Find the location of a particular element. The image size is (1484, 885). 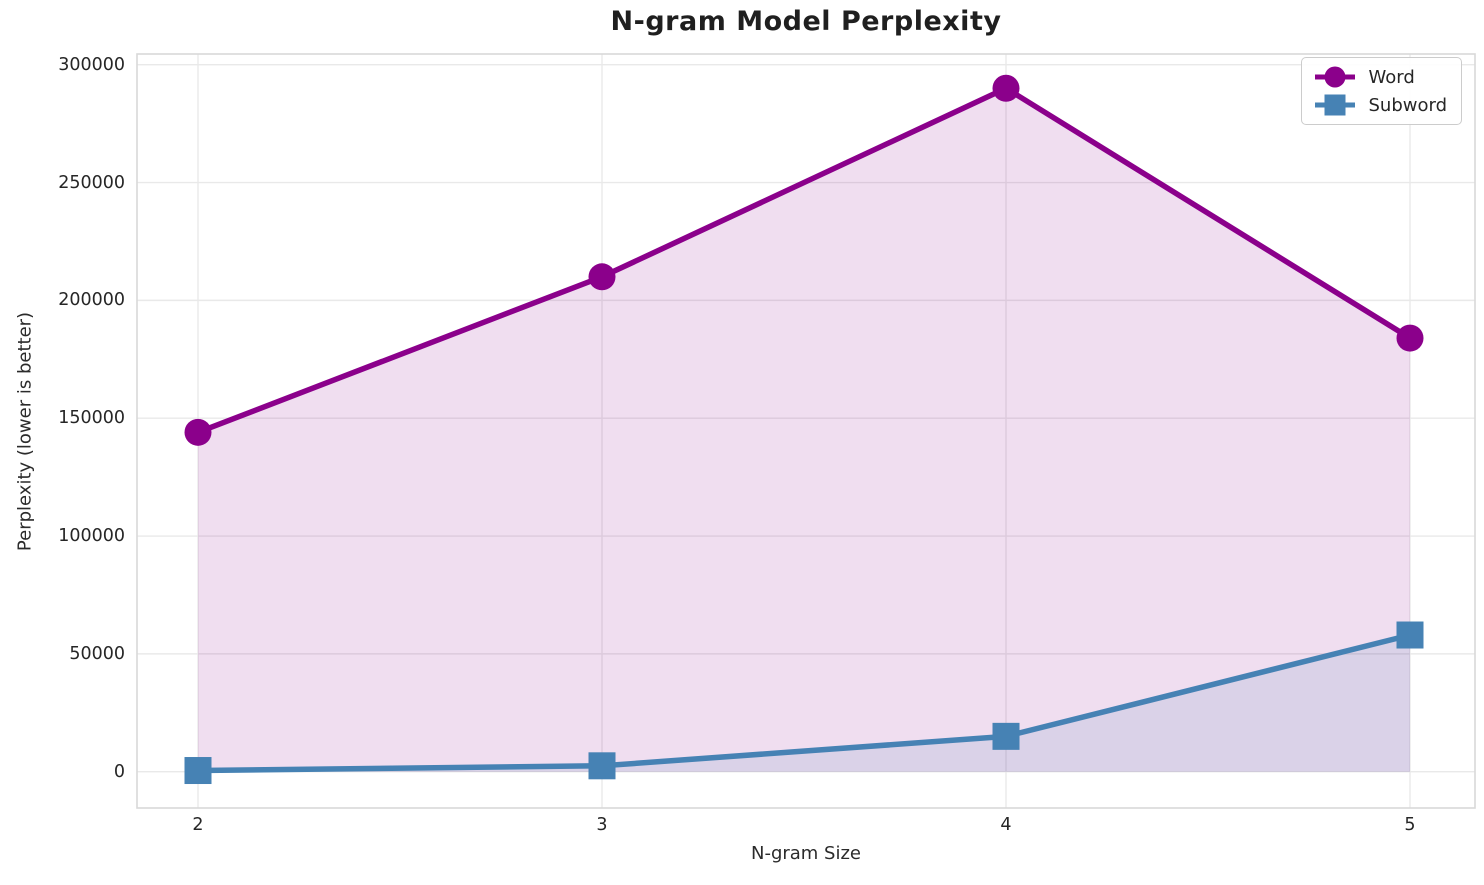

y-tick-label: 100000 is located at coordinates (91, 536).